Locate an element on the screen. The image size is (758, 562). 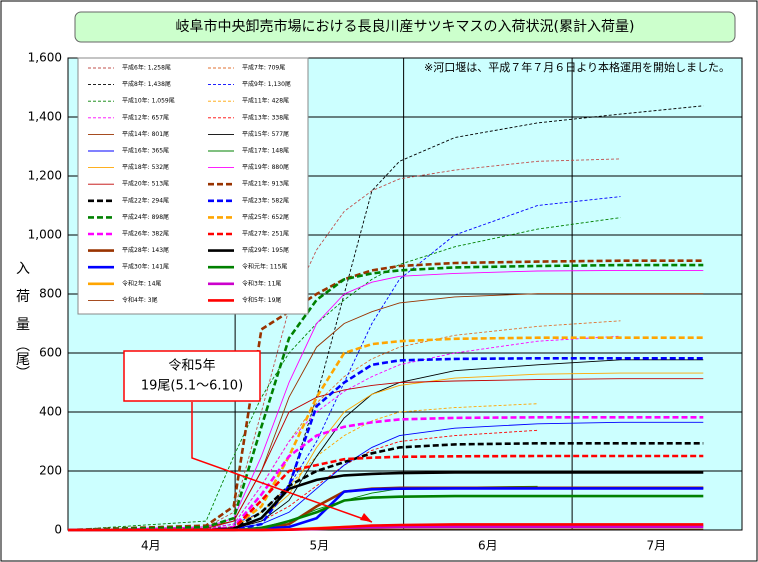
x-tick-label: 5月 is located at coordinates (320, 546).